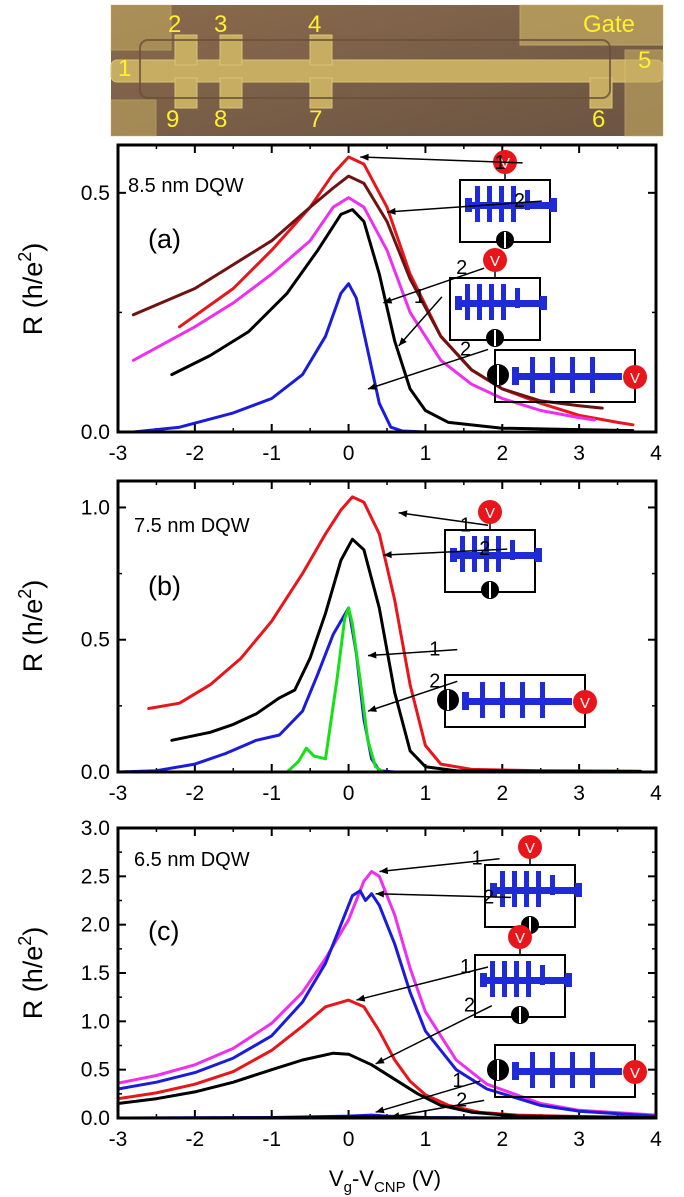 The image size is (684, 1197). What do you see at coordinates (314, 24) in the screenshot?
I see `contact-label-4: 4` at bounding box center [314, 24].